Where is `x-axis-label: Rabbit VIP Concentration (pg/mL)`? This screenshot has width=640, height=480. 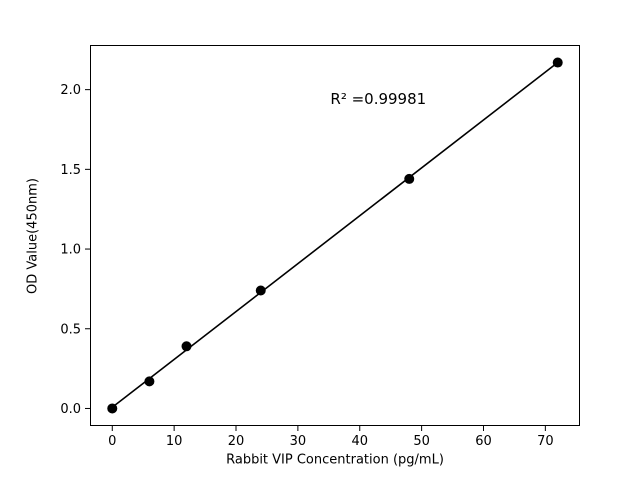 x-axis-label: Rabbit VIP Concentration (pg/mL) is located at coordinates (335, 460).